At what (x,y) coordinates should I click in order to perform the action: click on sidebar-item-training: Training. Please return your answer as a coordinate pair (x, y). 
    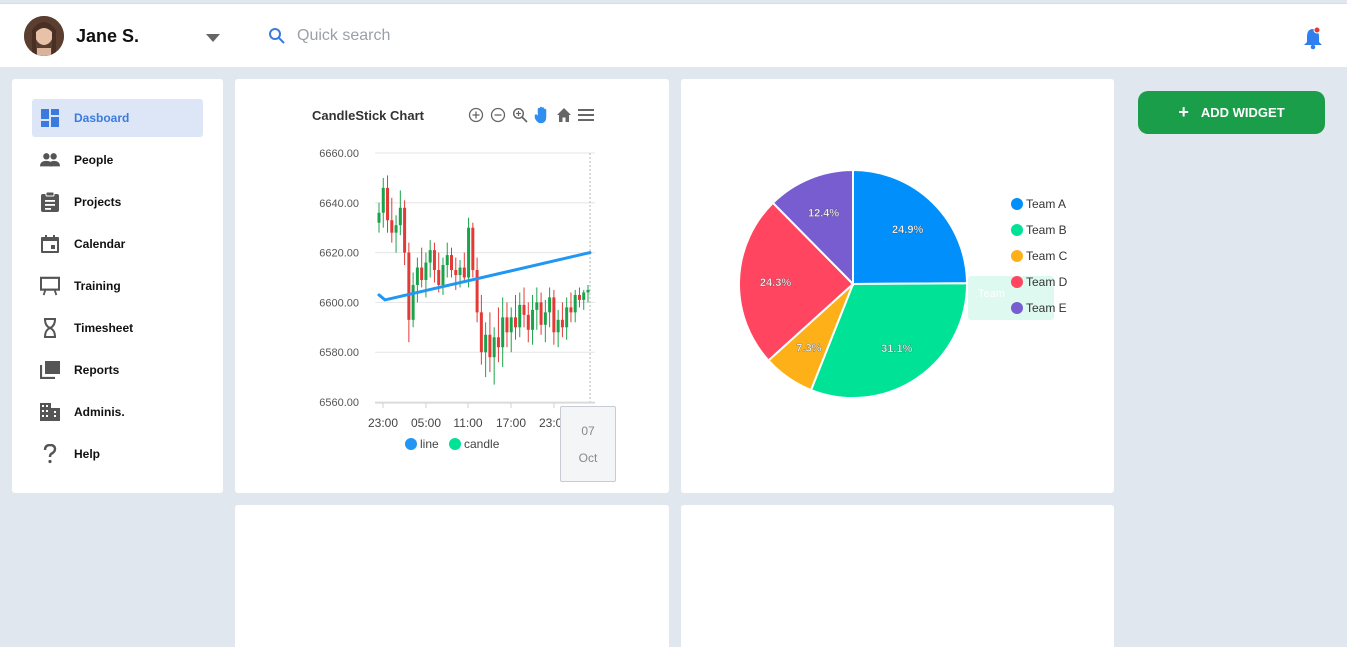
    Looking at the image, I should click on (117, 286).